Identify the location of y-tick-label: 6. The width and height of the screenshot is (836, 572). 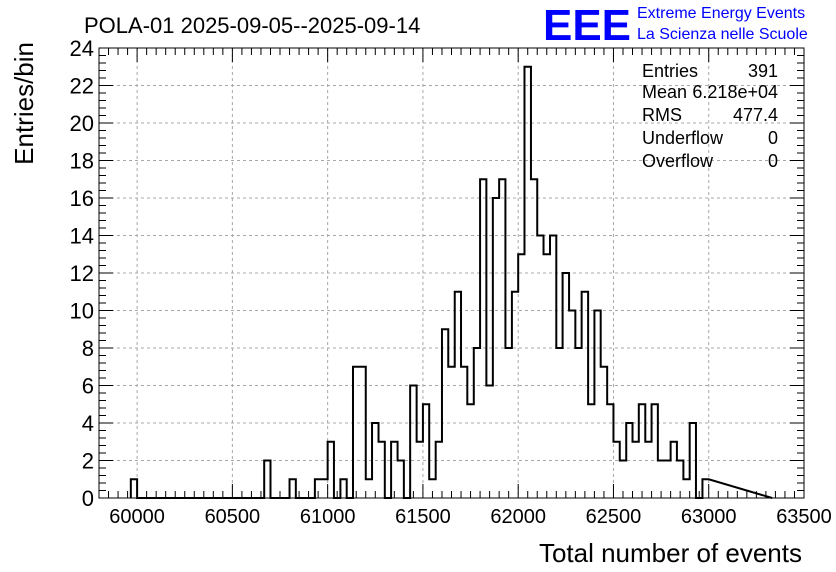
(88, 386).